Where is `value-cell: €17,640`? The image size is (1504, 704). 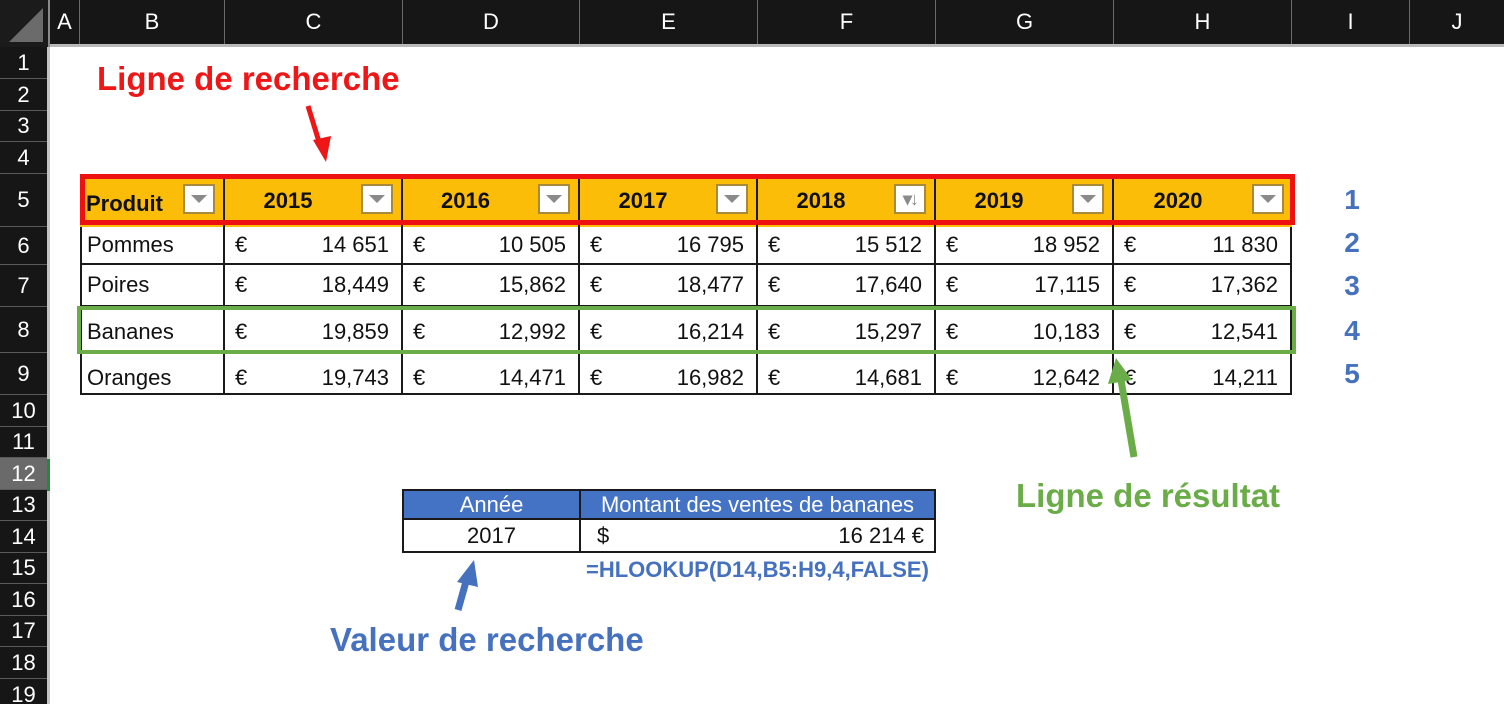
value-cell: €17,640 is located at coordinates (847, 286).